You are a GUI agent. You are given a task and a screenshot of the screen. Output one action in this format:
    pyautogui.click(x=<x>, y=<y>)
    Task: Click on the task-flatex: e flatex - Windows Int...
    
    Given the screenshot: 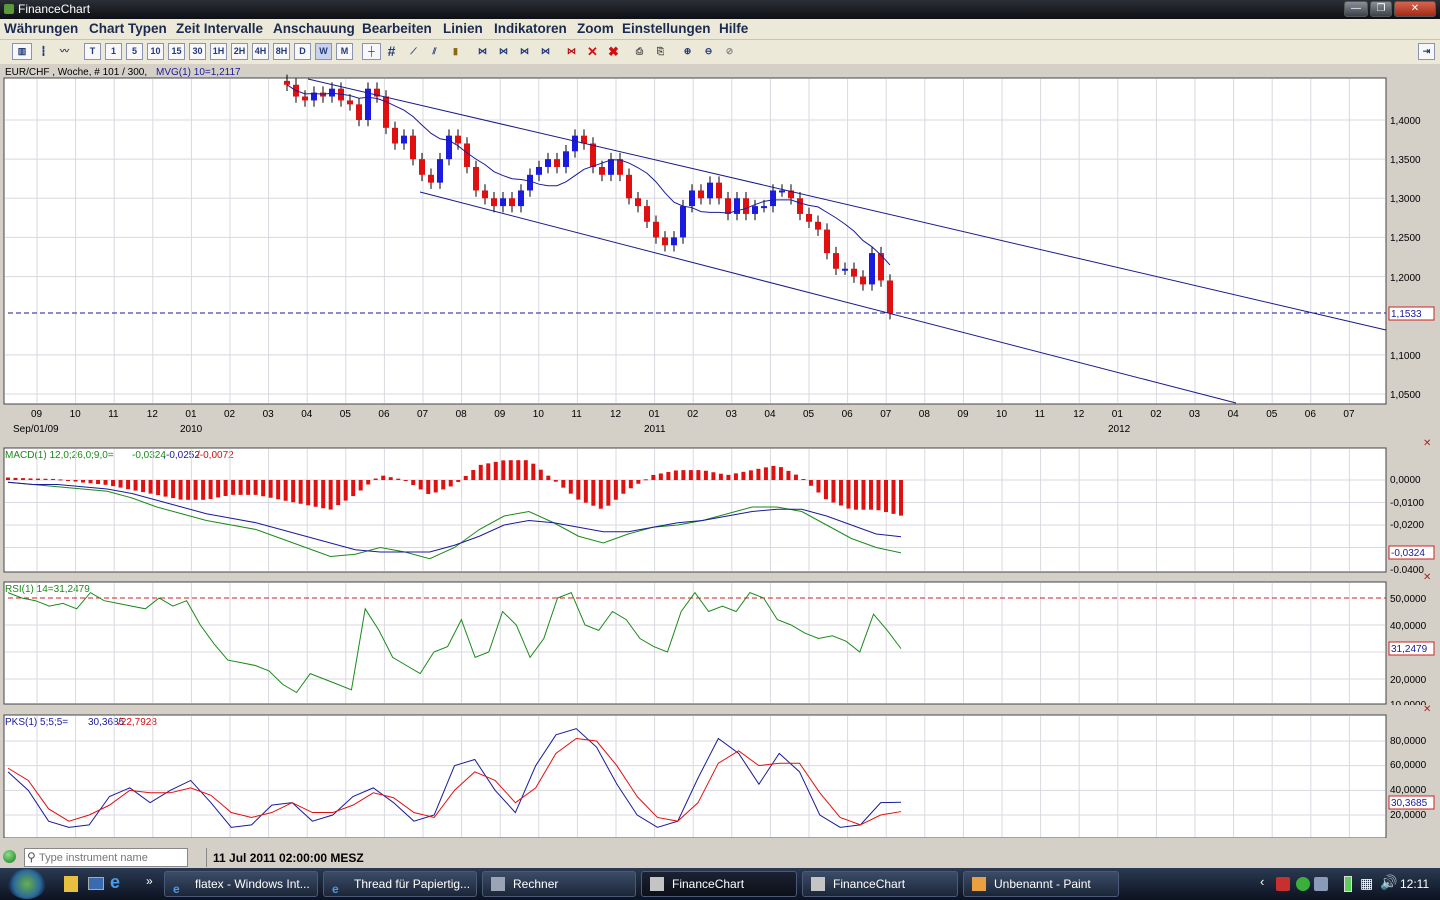 What is the action you would take?
    pyautogui.click(x=241, y=884)
    